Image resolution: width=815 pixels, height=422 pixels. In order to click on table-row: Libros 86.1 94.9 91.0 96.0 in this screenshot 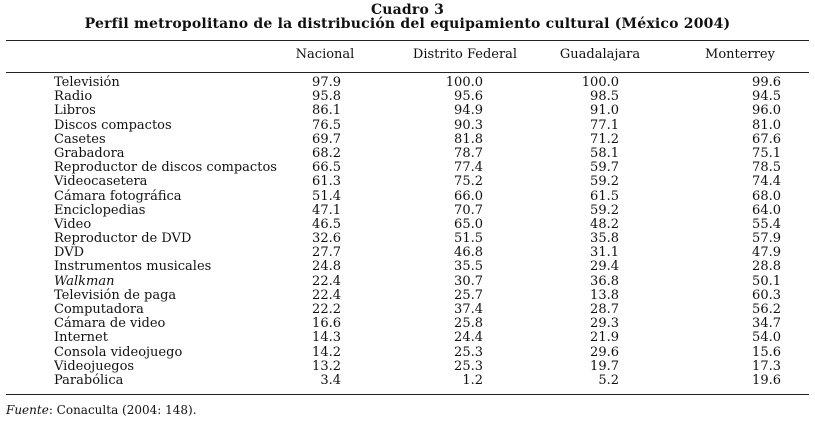, I will do `click(407, 111)`.